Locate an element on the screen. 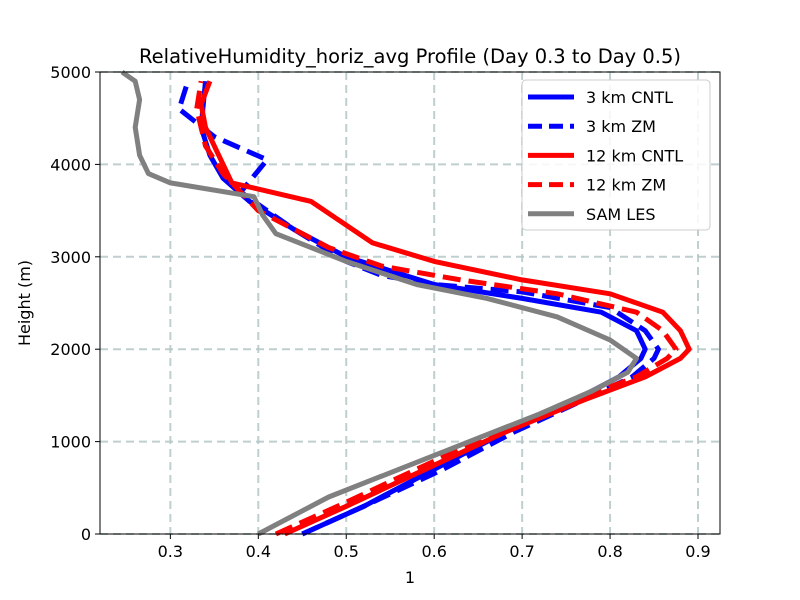  x-tick-label: 0.5 is located at coordinates (346, 551).